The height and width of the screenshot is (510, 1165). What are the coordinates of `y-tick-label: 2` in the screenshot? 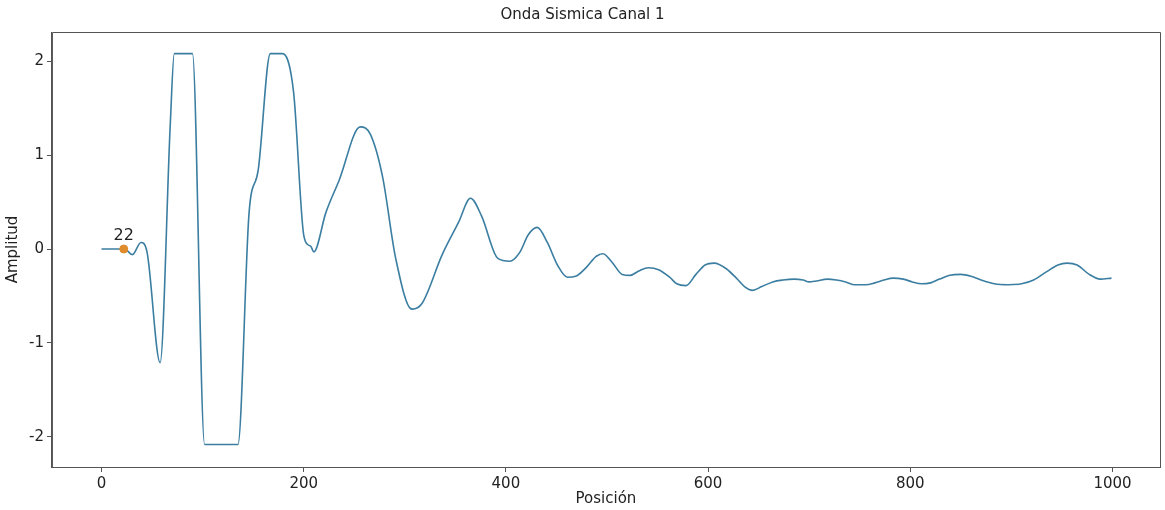 It's located at (39, 60).